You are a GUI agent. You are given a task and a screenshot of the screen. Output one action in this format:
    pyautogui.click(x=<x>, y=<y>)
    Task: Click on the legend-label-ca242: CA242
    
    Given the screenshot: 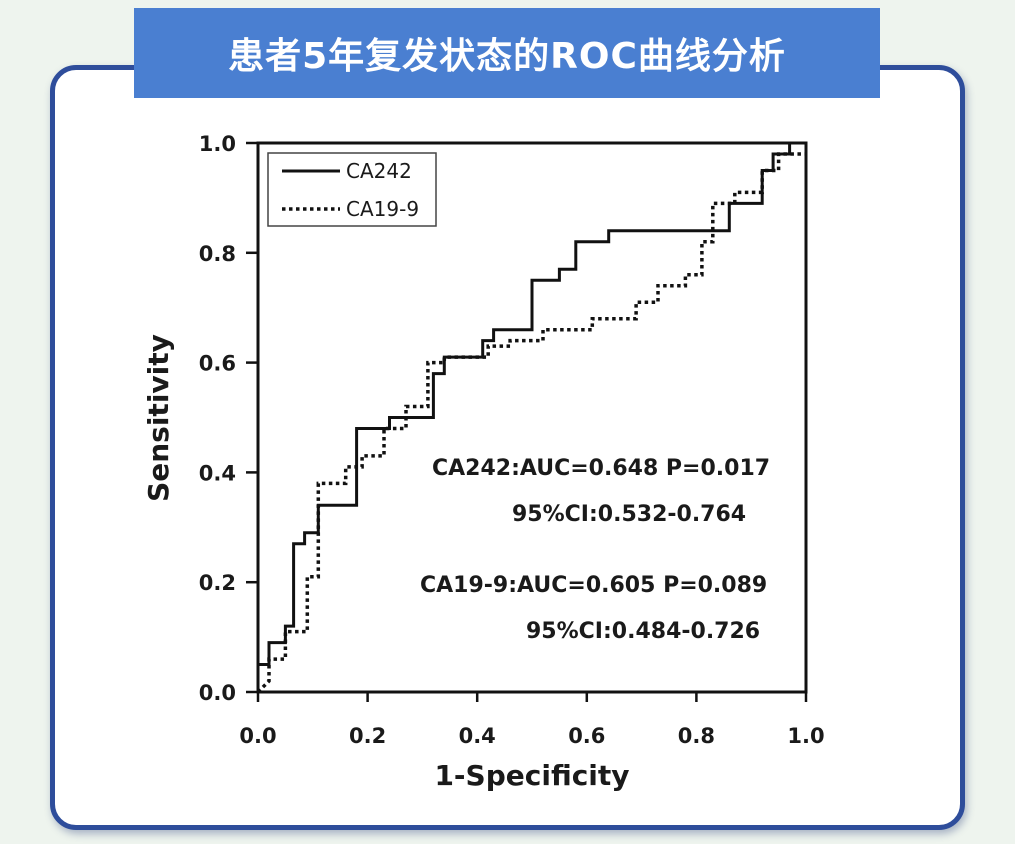 What is the action you would take?
    pyautogui.click(x=379, y=171)
    